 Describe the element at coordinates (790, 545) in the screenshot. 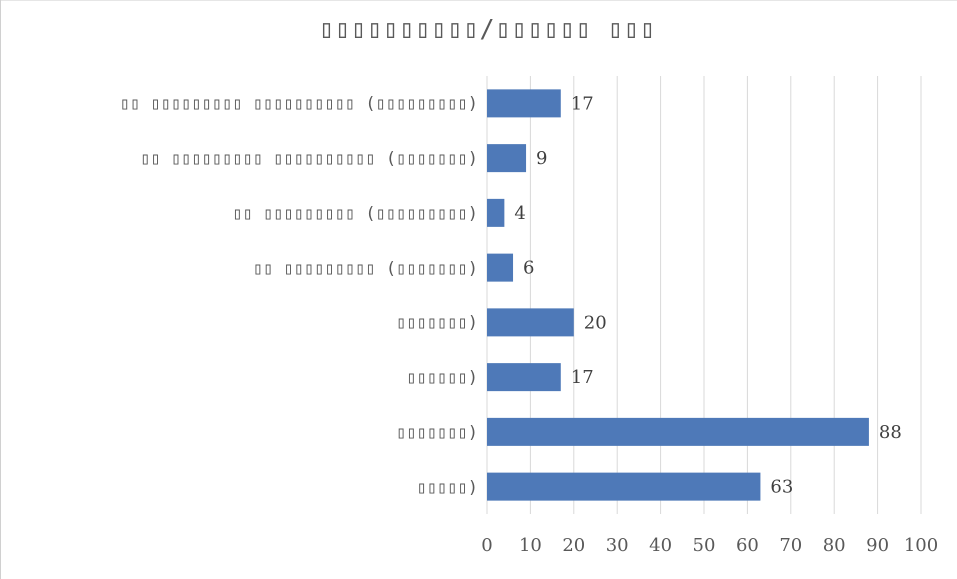

I see `x-tick-label: 70` at that location.